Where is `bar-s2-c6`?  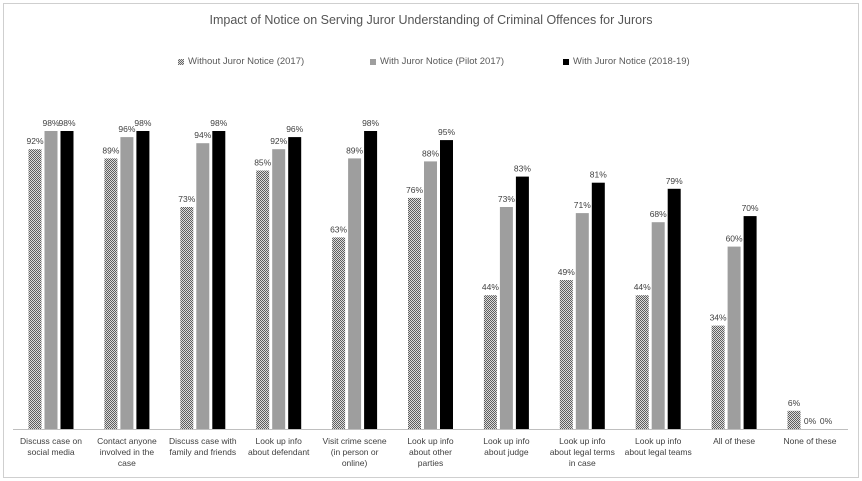 bar-s2-c6 is located at coordinates (522, 302).